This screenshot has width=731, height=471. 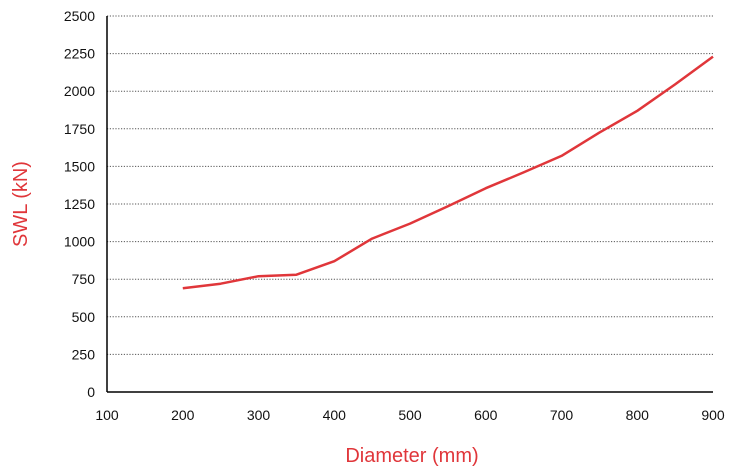 What do you see at coordinates (183, 415) in the screenshot?
I see `x-tick-label: 200` at bounding box center [183, 415].